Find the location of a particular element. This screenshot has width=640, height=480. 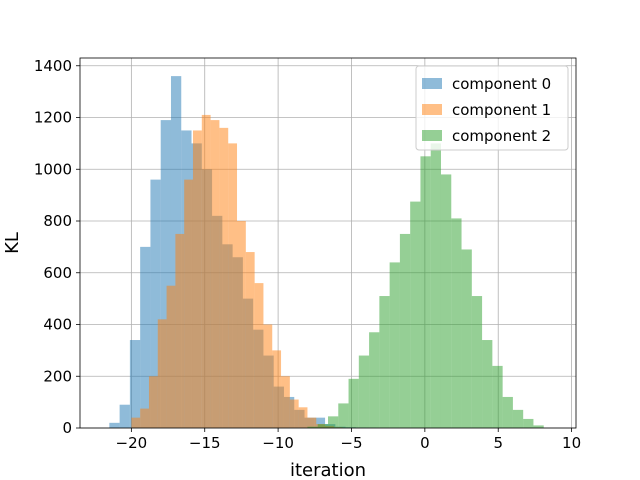

y-tick-label: 1000 is located at coordinates (53, 169).